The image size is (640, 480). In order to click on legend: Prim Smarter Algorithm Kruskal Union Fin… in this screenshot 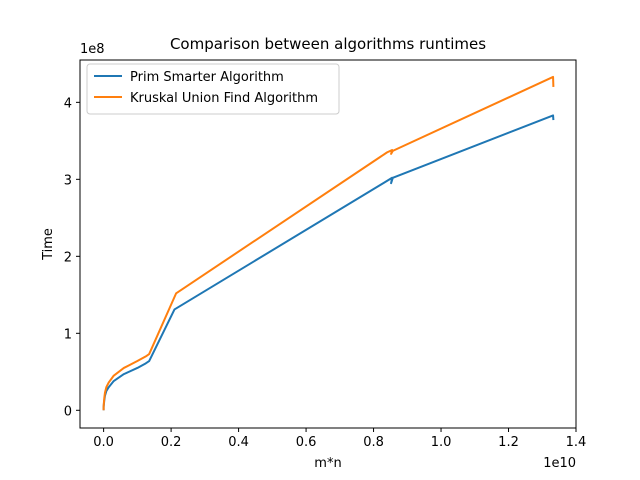, I will do `click(213, 89)`.